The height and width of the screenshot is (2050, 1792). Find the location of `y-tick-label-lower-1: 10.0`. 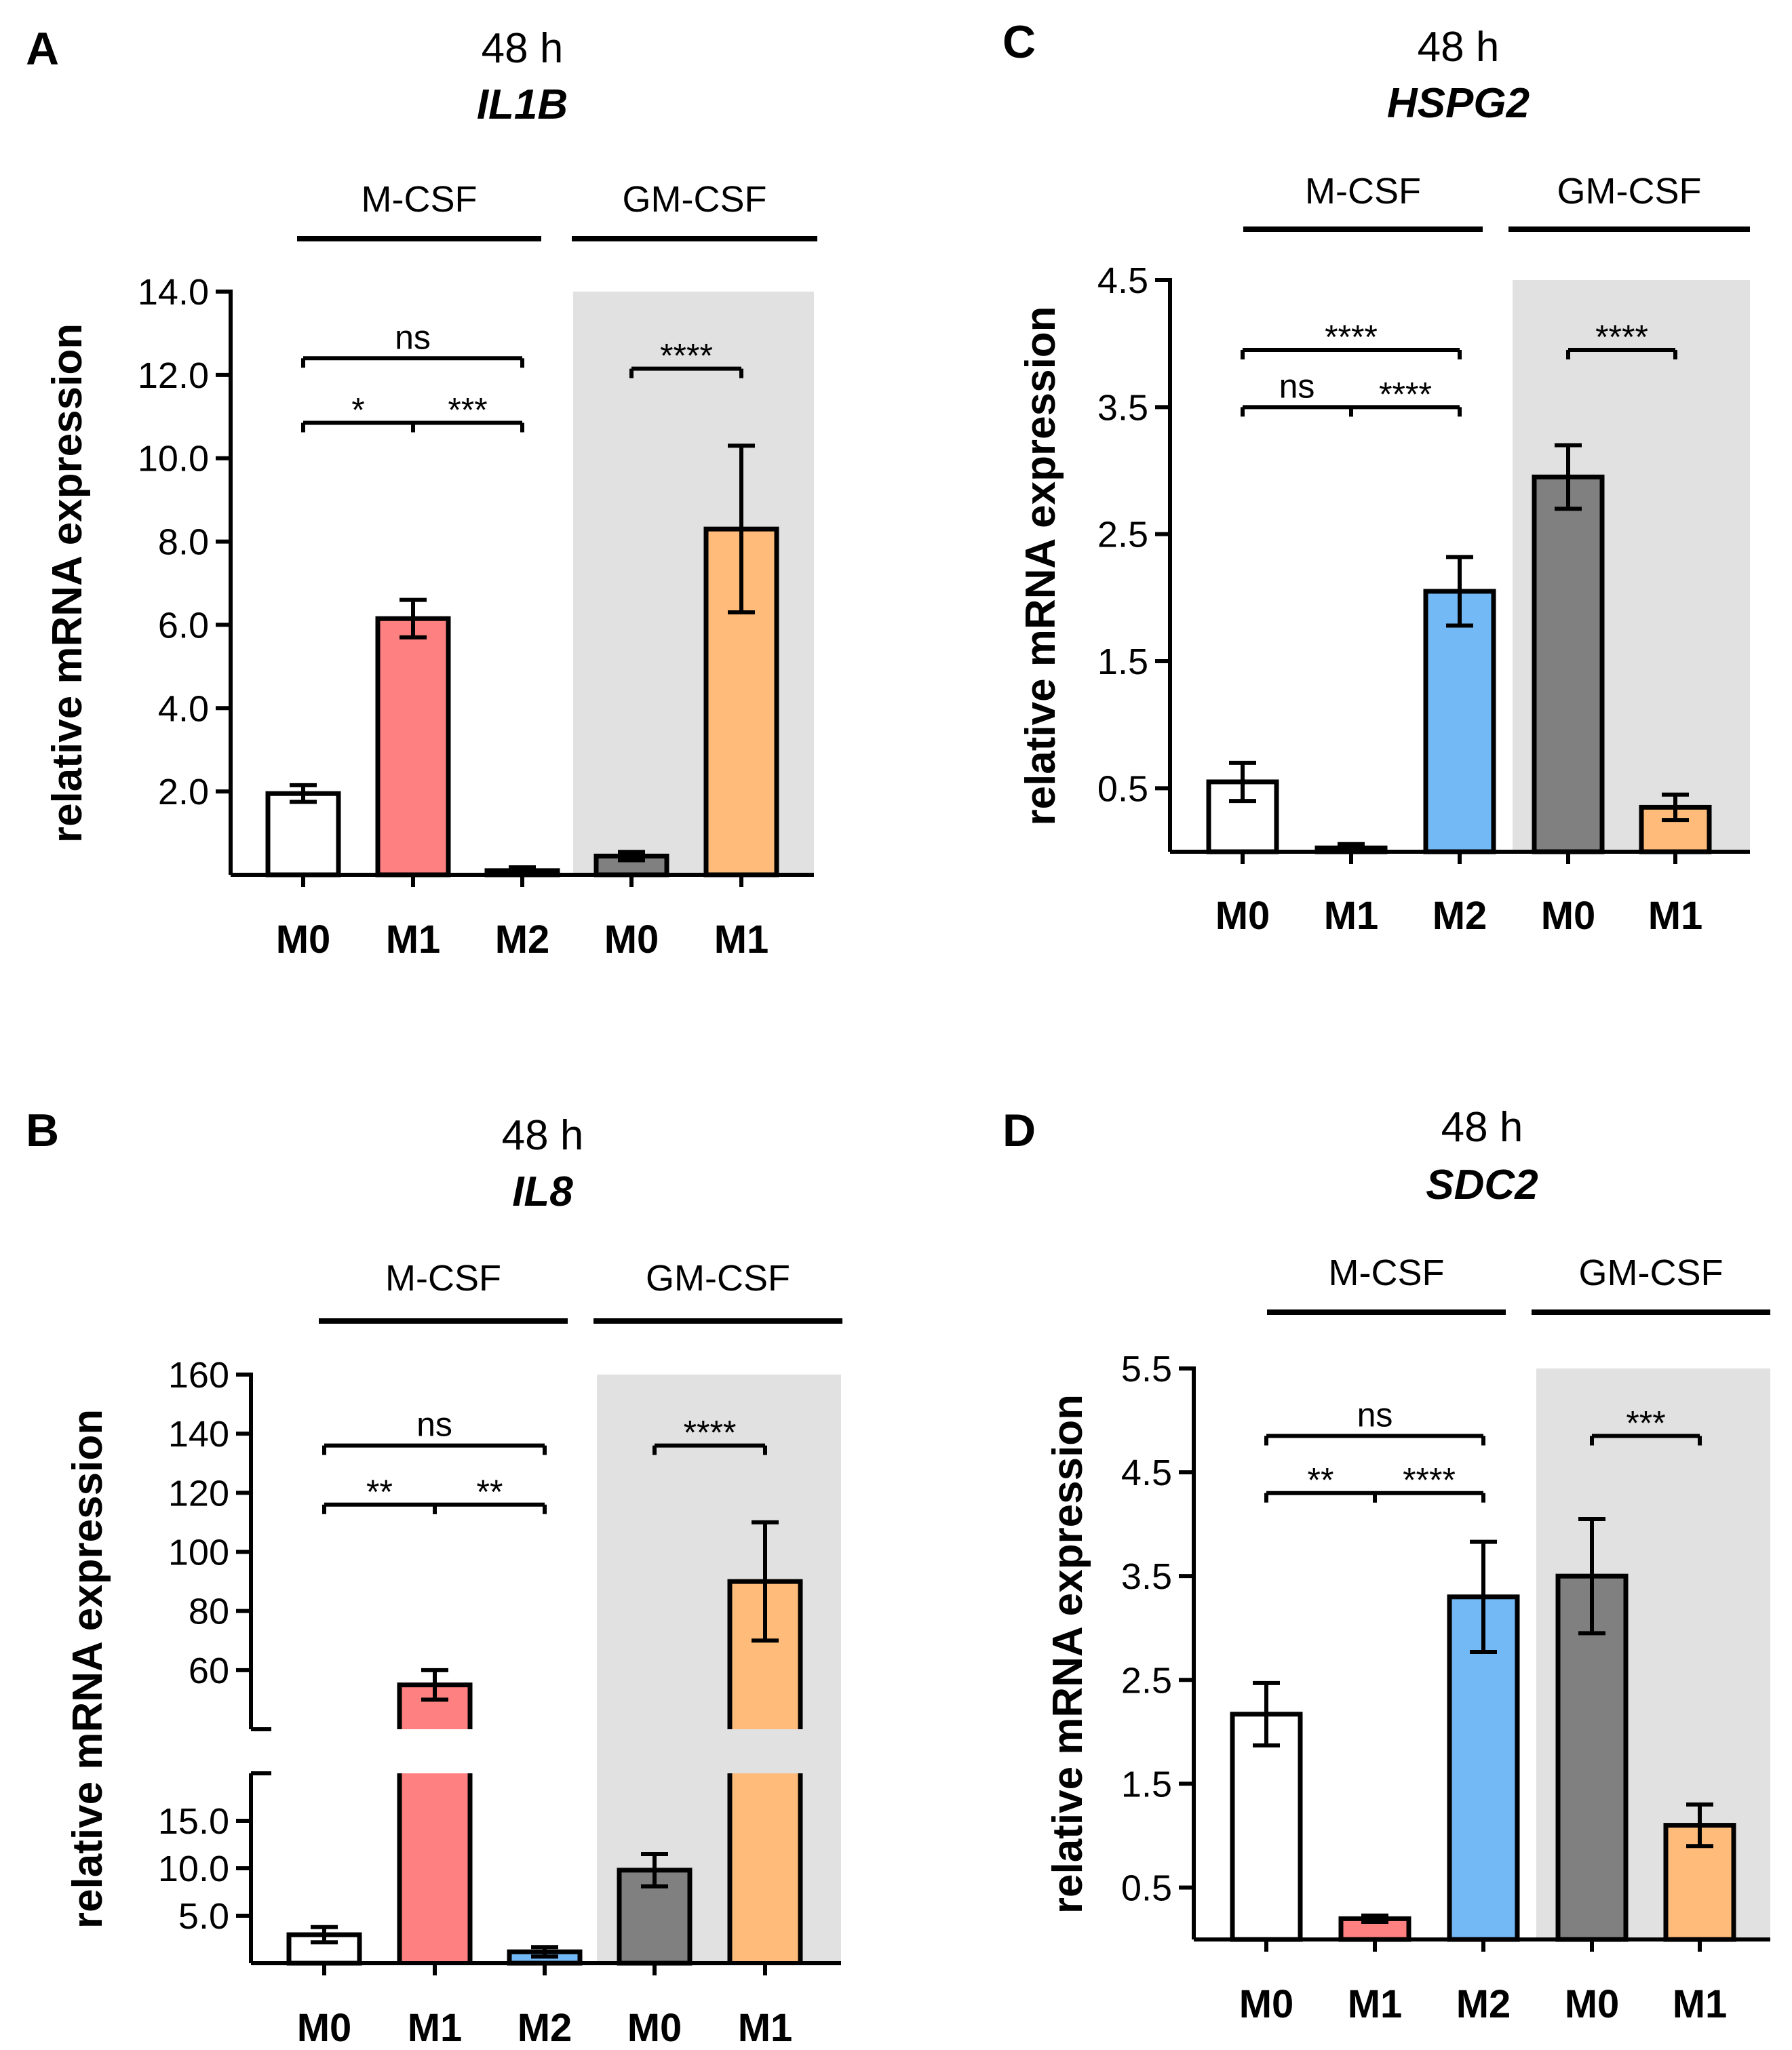

y-tick-label-lower-1: 10.0 is located at coordinates (194, 1869).